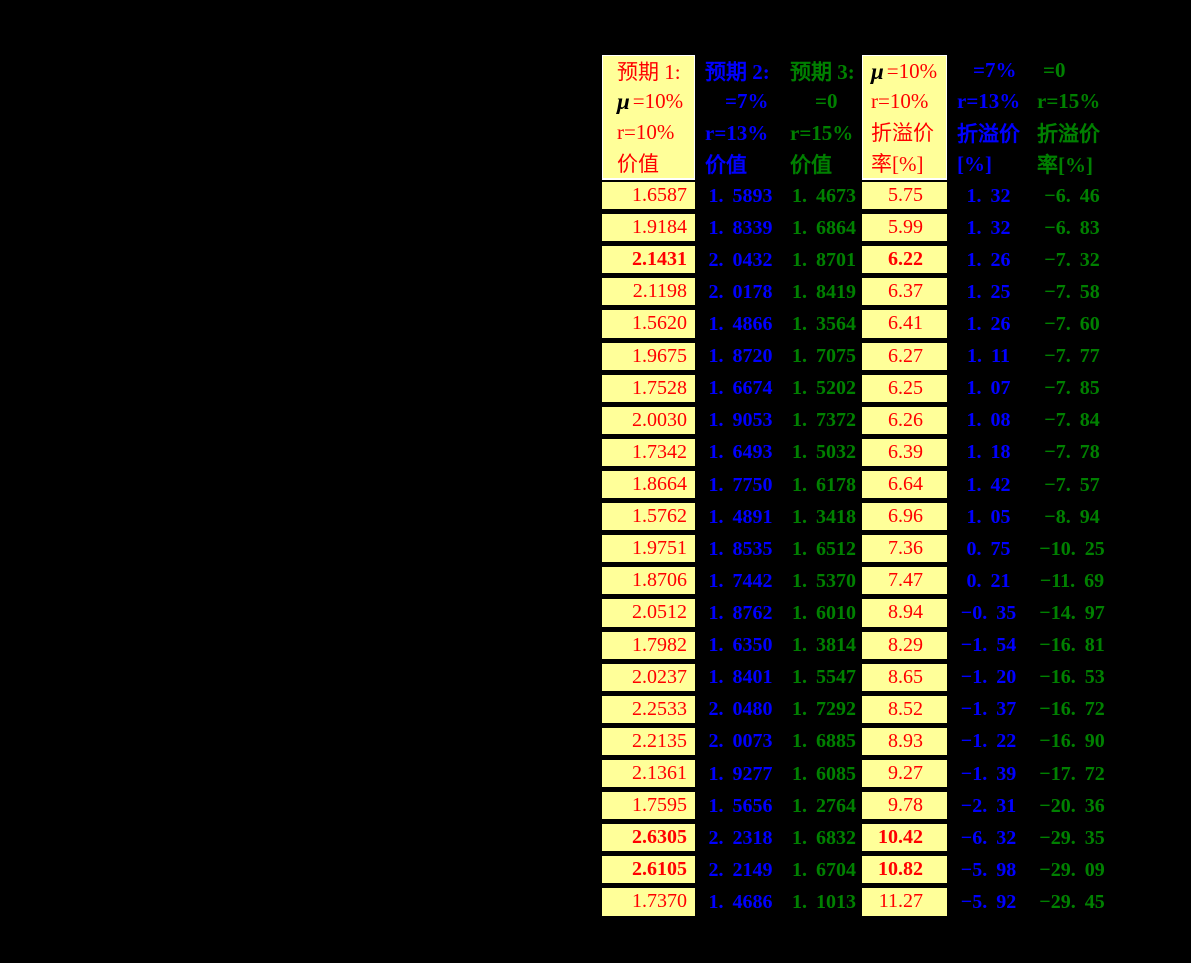 Image resolution: width=1191 pixels, height=963 pixels. What do you see at coordinates (740, 323) in the screenshot?
I see `cell-r5-expectation2-value: 1. 4866` at bounding box center [740, 323].